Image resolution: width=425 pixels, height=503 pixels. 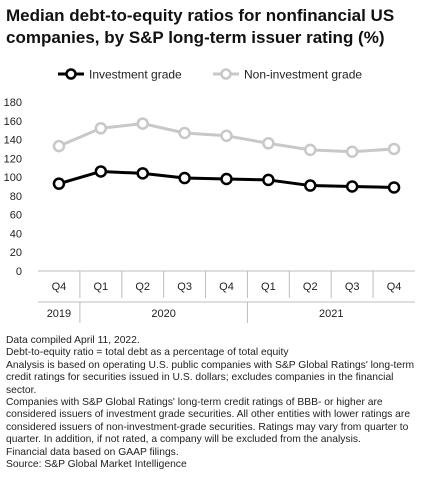 I want to click on x-tick-label-7: Q3, so click(x=352, y=287).